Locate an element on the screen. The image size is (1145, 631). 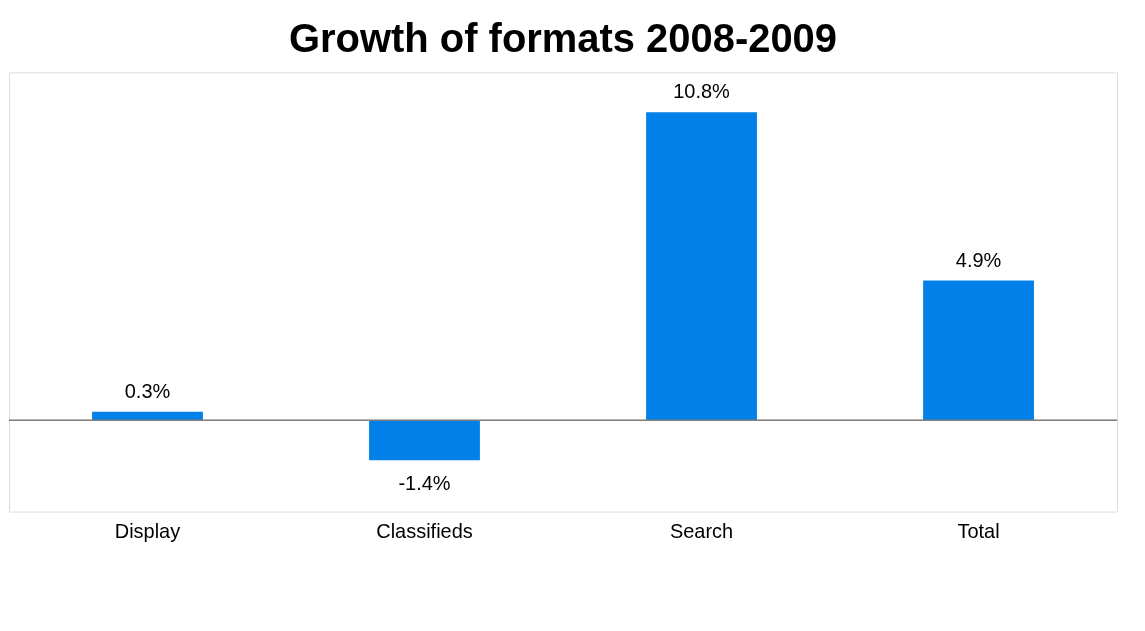
data-label: 4.9% is located at coordinates (978, 259).